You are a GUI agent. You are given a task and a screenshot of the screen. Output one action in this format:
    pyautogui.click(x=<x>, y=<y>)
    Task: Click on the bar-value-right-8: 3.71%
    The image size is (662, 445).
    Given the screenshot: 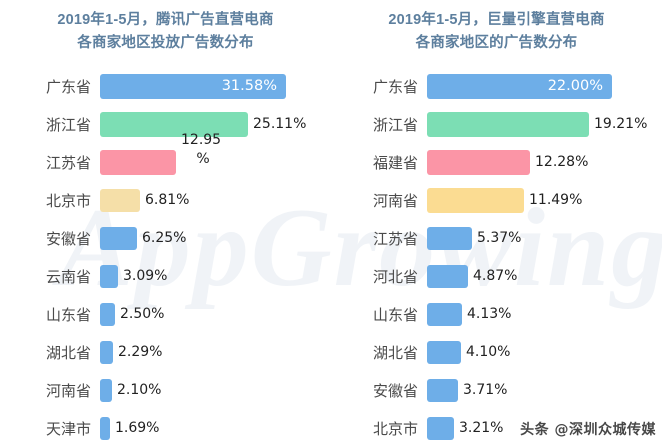 What is the action you would take?
    pyautogui.click(x=485, y=390)
    